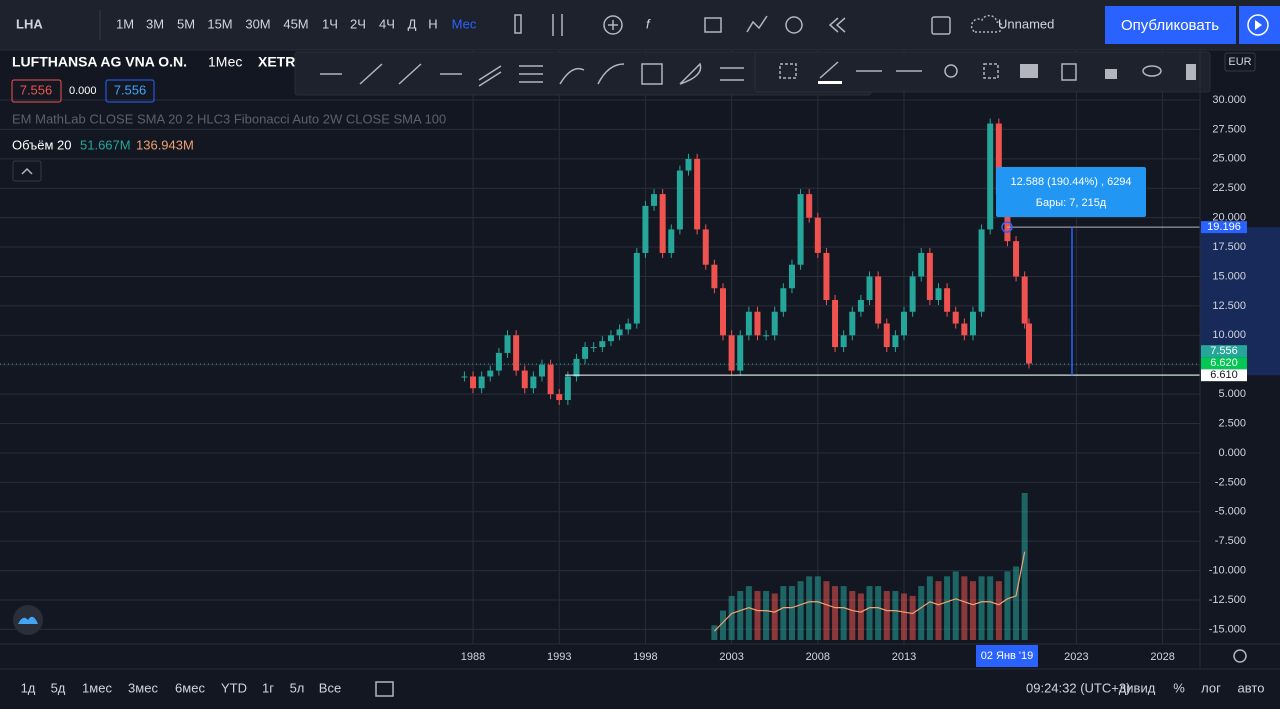 The width and height of the screenshot is (1280, 709). What do you see at coordinates (1229, 100) in the screenshot?
I see `y-tick-label: 30.000` at bounding box center [1229, 100].